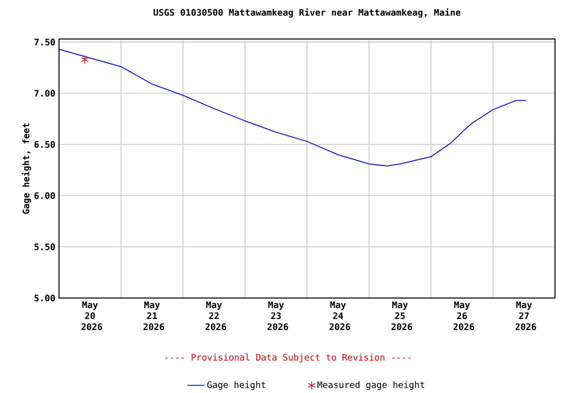  What do you see at coordinates (307, 13) in the screenshot?
I see `chart-title: USGS 01030500 Mattawamkeag River near Mattawamkeag, Maine` at bounding box center [307, 13].